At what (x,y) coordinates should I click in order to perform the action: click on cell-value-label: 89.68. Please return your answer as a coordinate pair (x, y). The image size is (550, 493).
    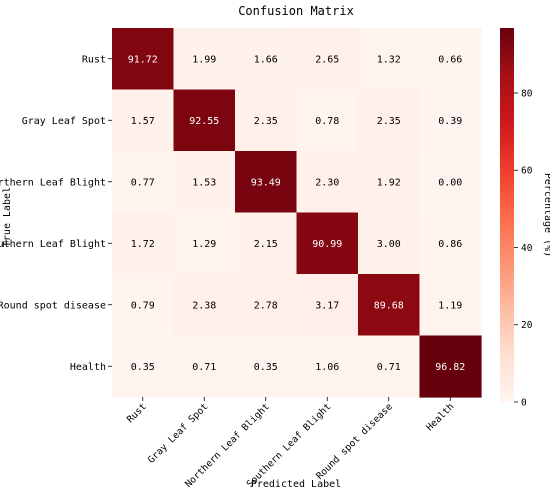
    Looking at the image, I should click on (389, 305).